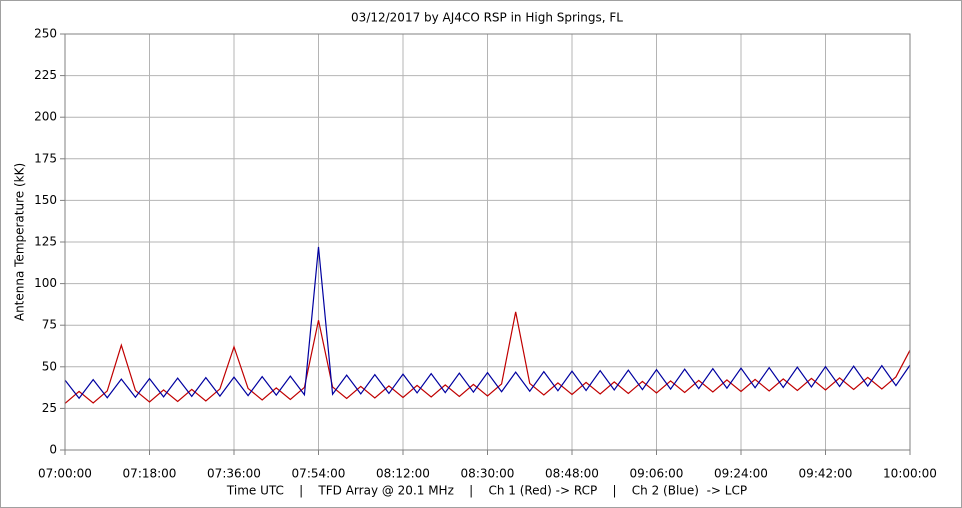 The width and height of the screenshot is (962, 508). Describe the element at coordinates (53, 450) in the screenshot. I see `y-tick-label: 0` at that location.